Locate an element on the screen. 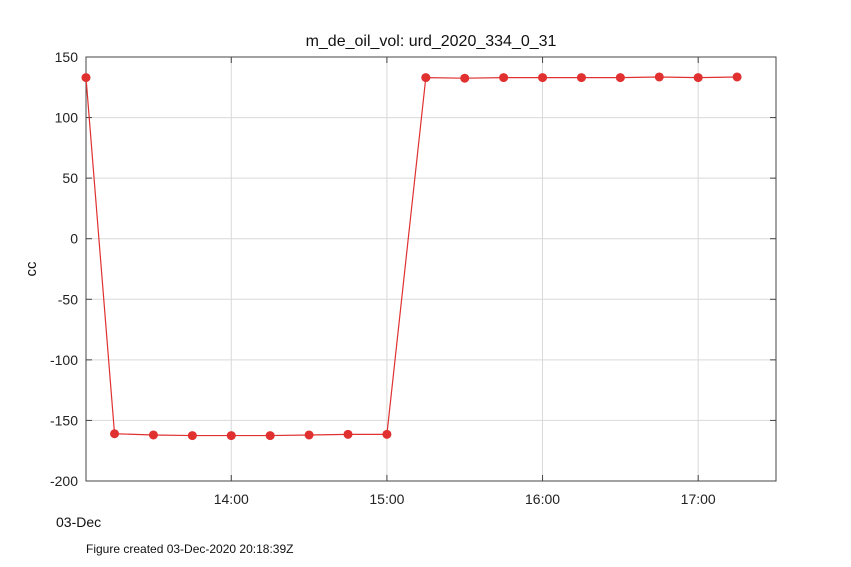 The image size is (851, 567). y-axis-label: cc is located at coordinates (31, 269).